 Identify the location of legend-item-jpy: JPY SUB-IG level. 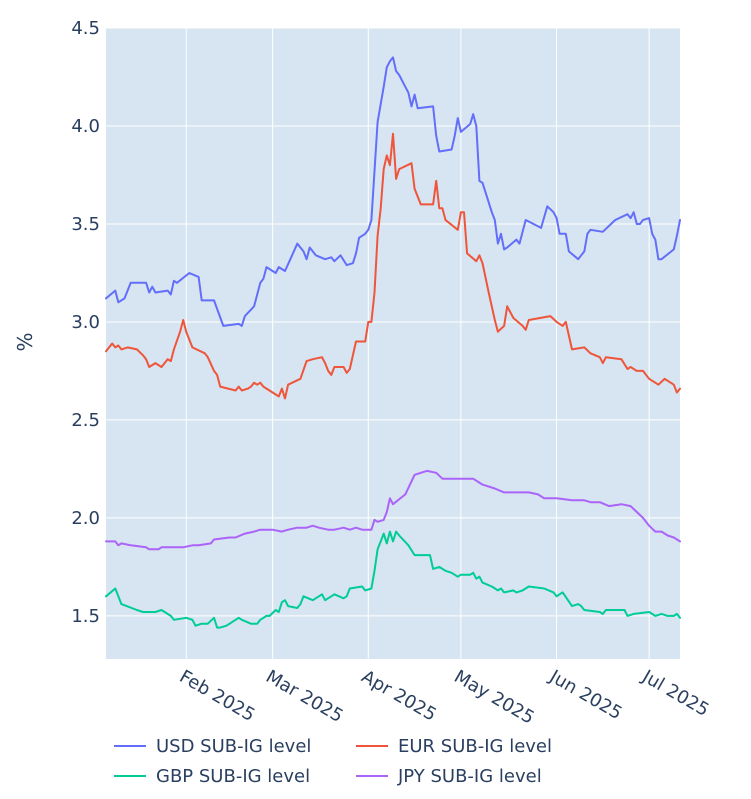
(449, 776).